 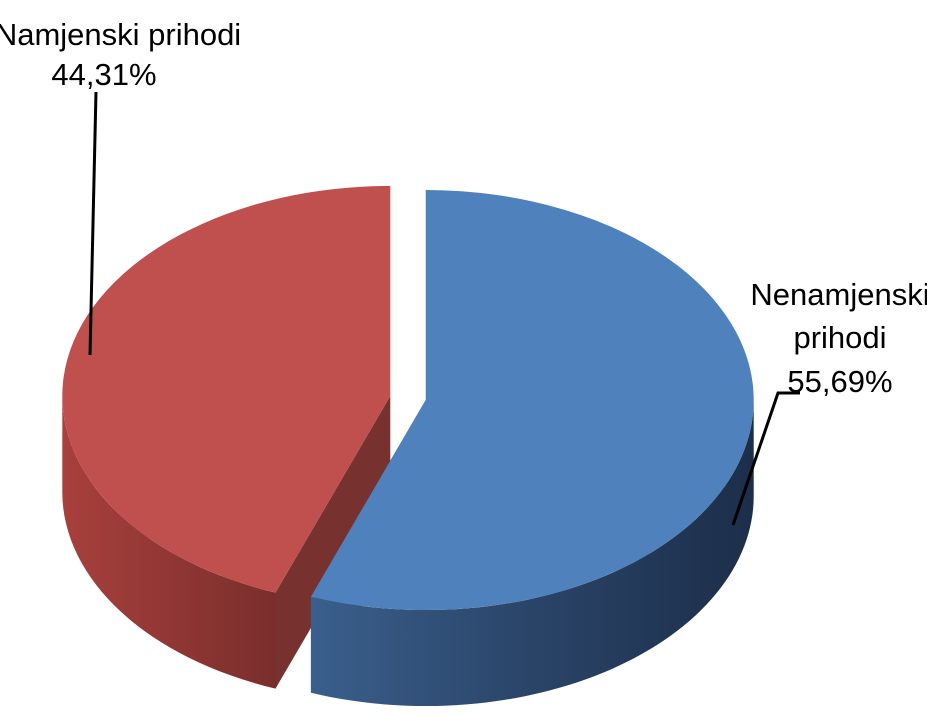 I want to click on label-nenamjenski-value: 55,69%, so click(x=839, y=381).